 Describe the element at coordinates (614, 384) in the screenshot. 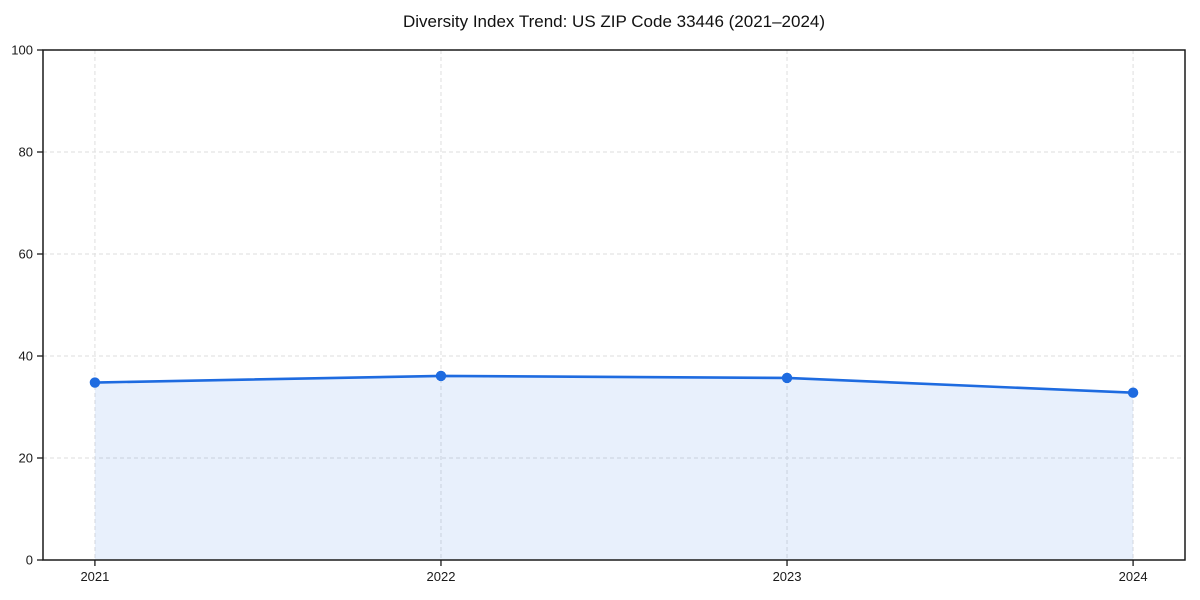

I see `series-line` at that location.